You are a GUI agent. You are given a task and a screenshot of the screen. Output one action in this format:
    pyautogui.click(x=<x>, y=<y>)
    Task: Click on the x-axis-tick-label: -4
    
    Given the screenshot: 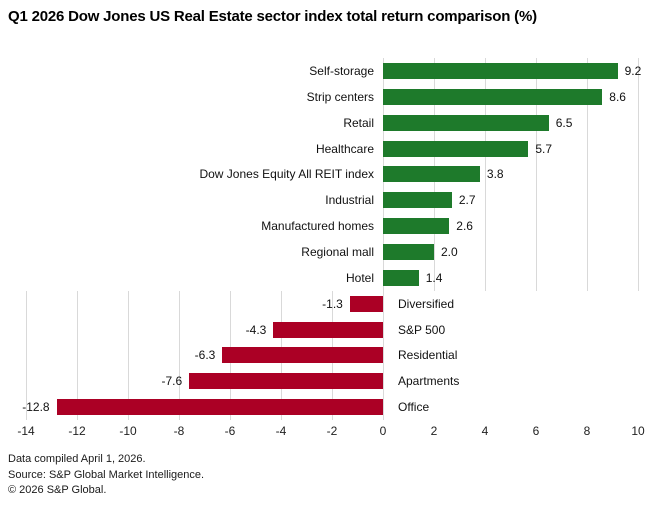 What is the action you would take?
    pyautogui.click(x=281, y=431)
    